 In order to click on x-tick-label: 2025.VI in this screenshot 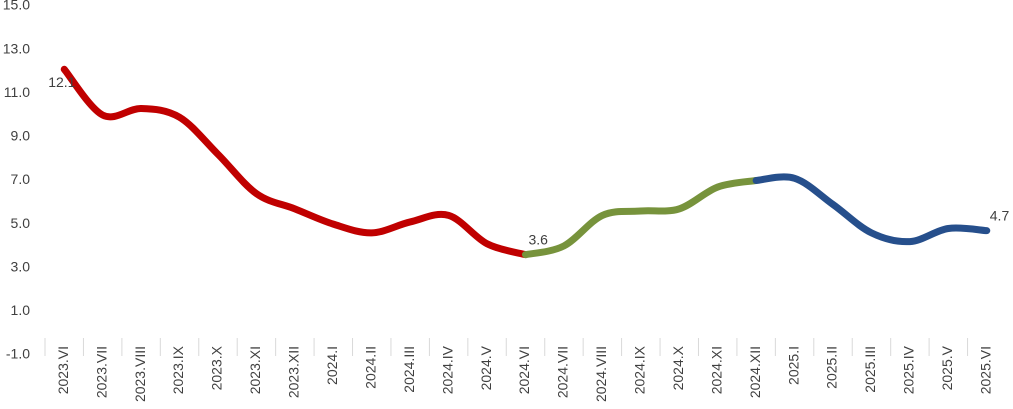, I will do `click(985, 370)`.